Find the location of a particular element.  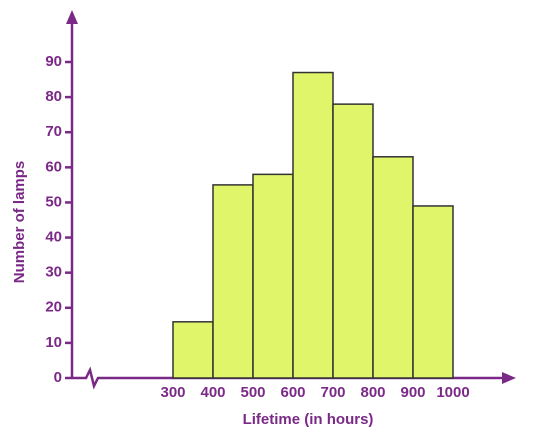

x-axis-label: Lifetime (in hours) is located at coordinates (308, 419).